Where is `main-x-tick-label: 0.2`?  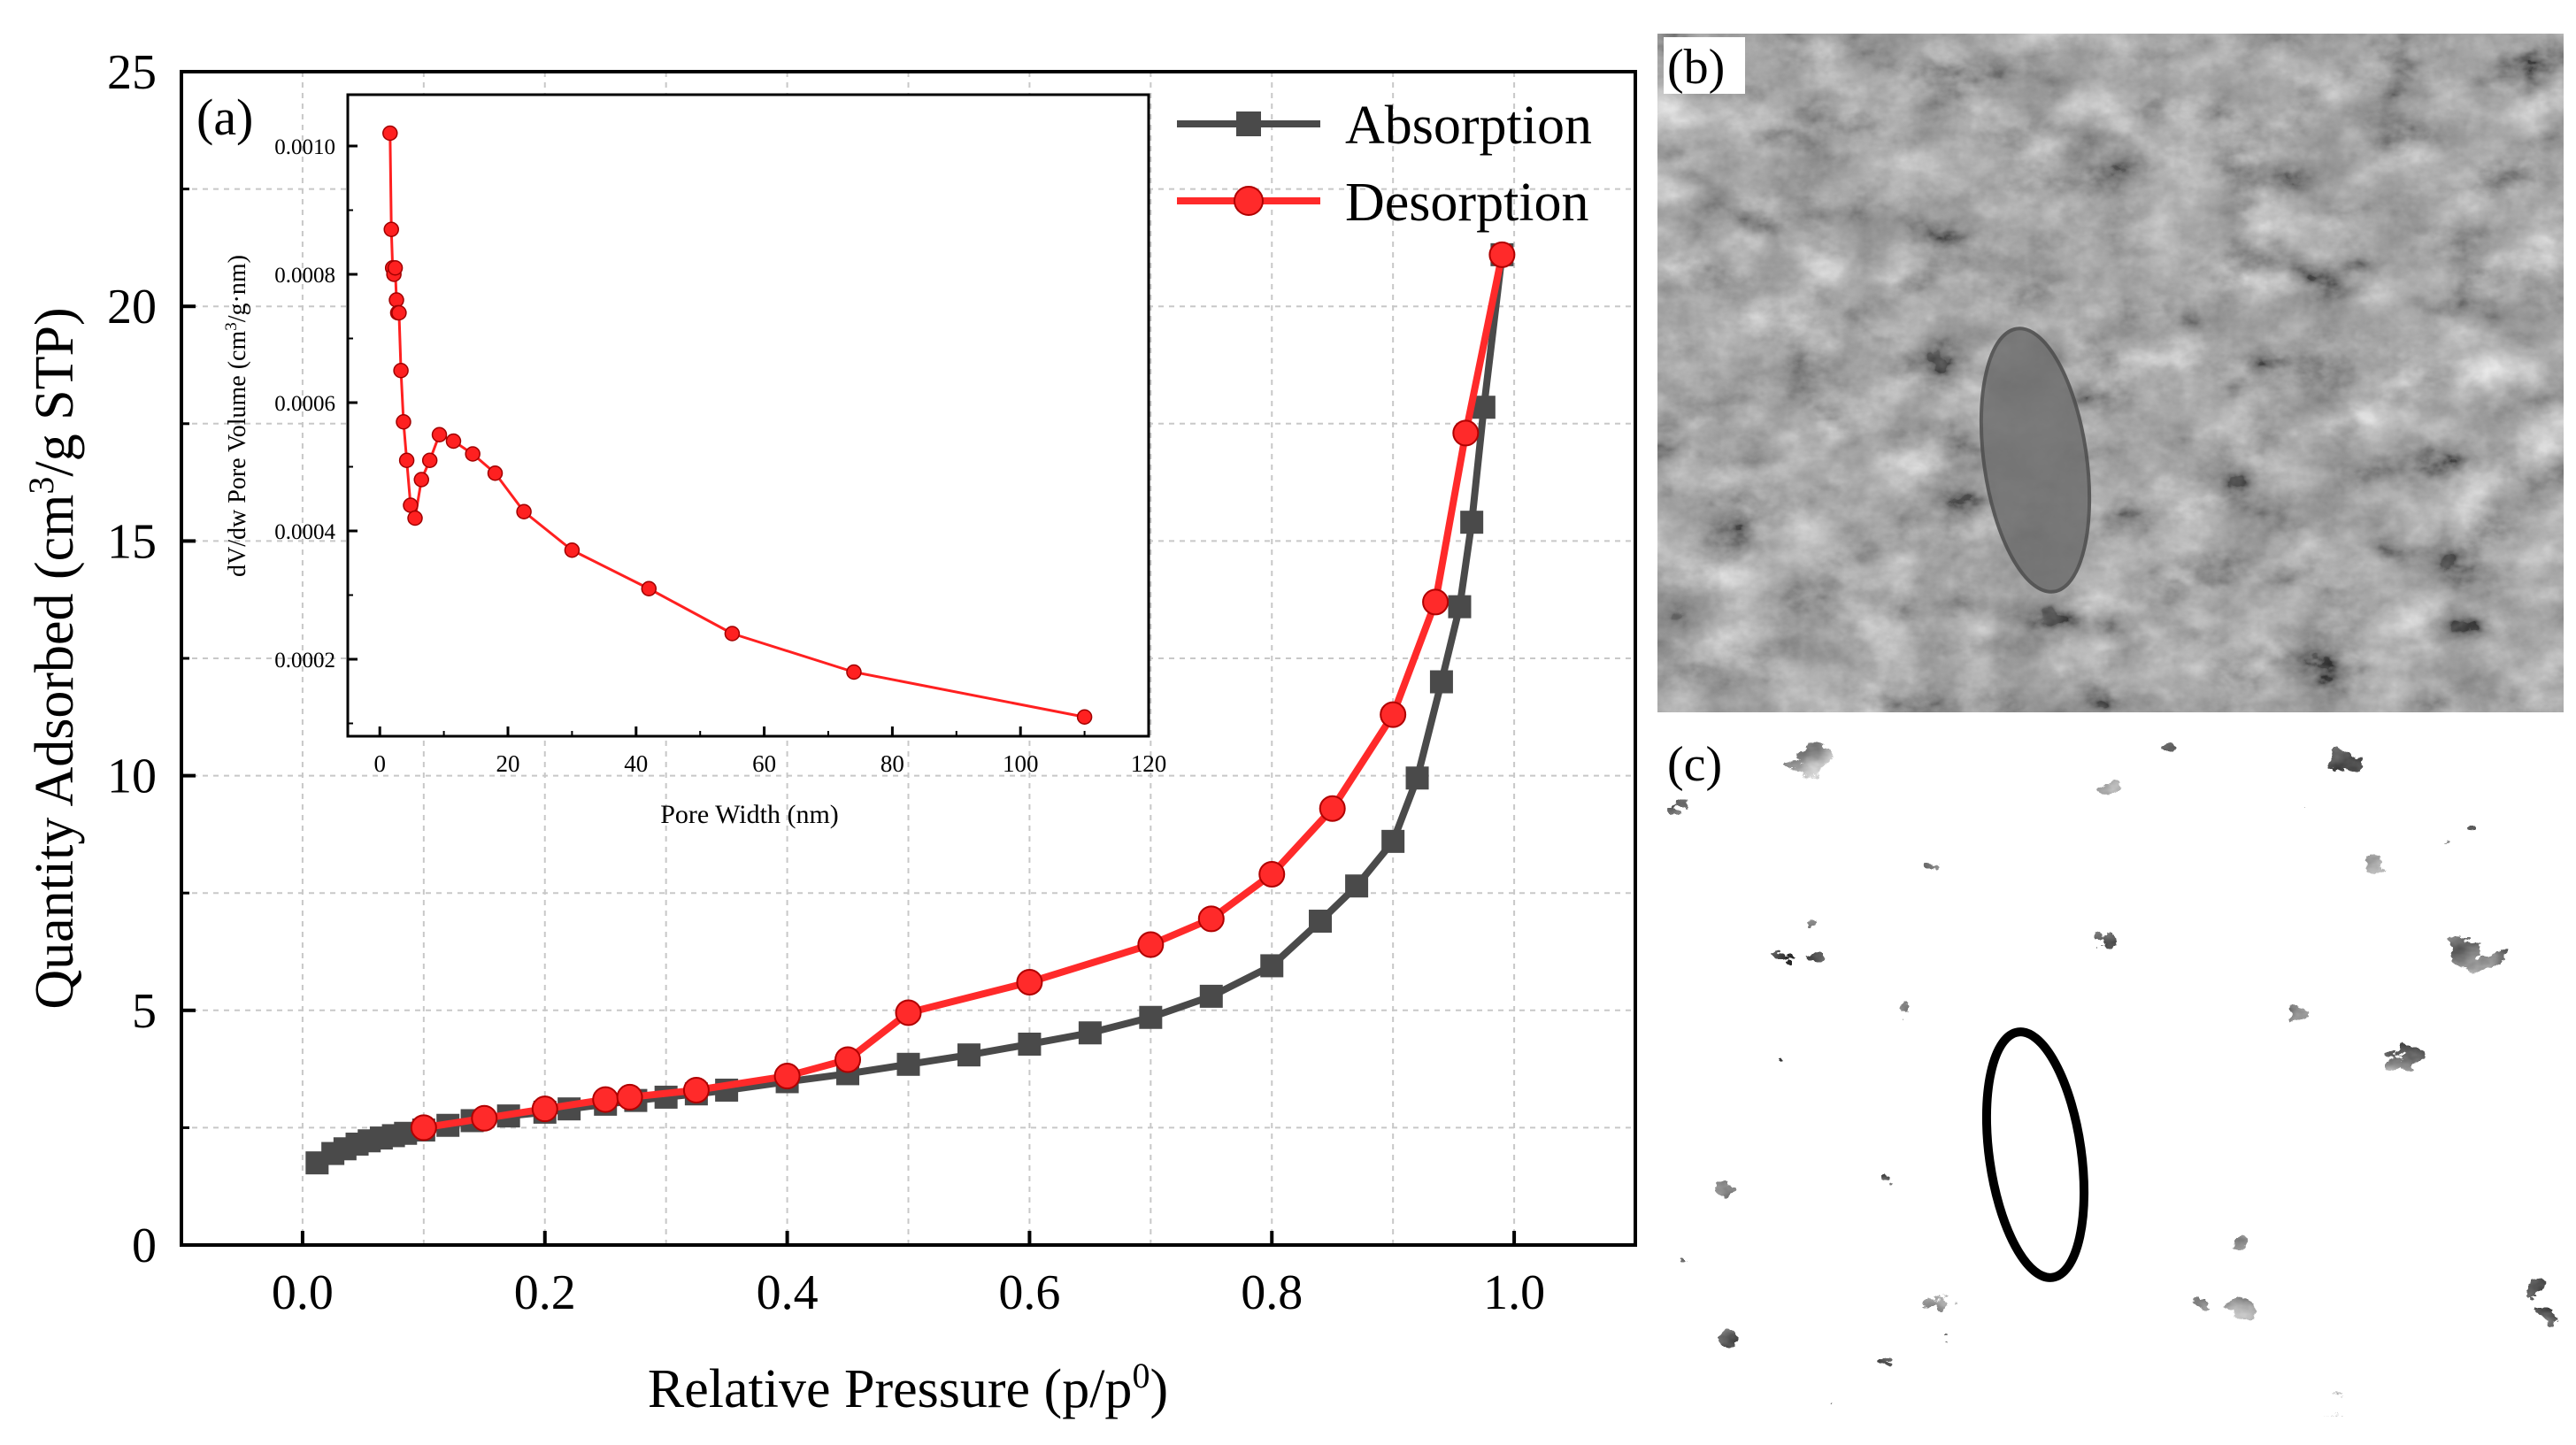
main-x-tick-label: 0.2 is located at coordinates (545, 1292).